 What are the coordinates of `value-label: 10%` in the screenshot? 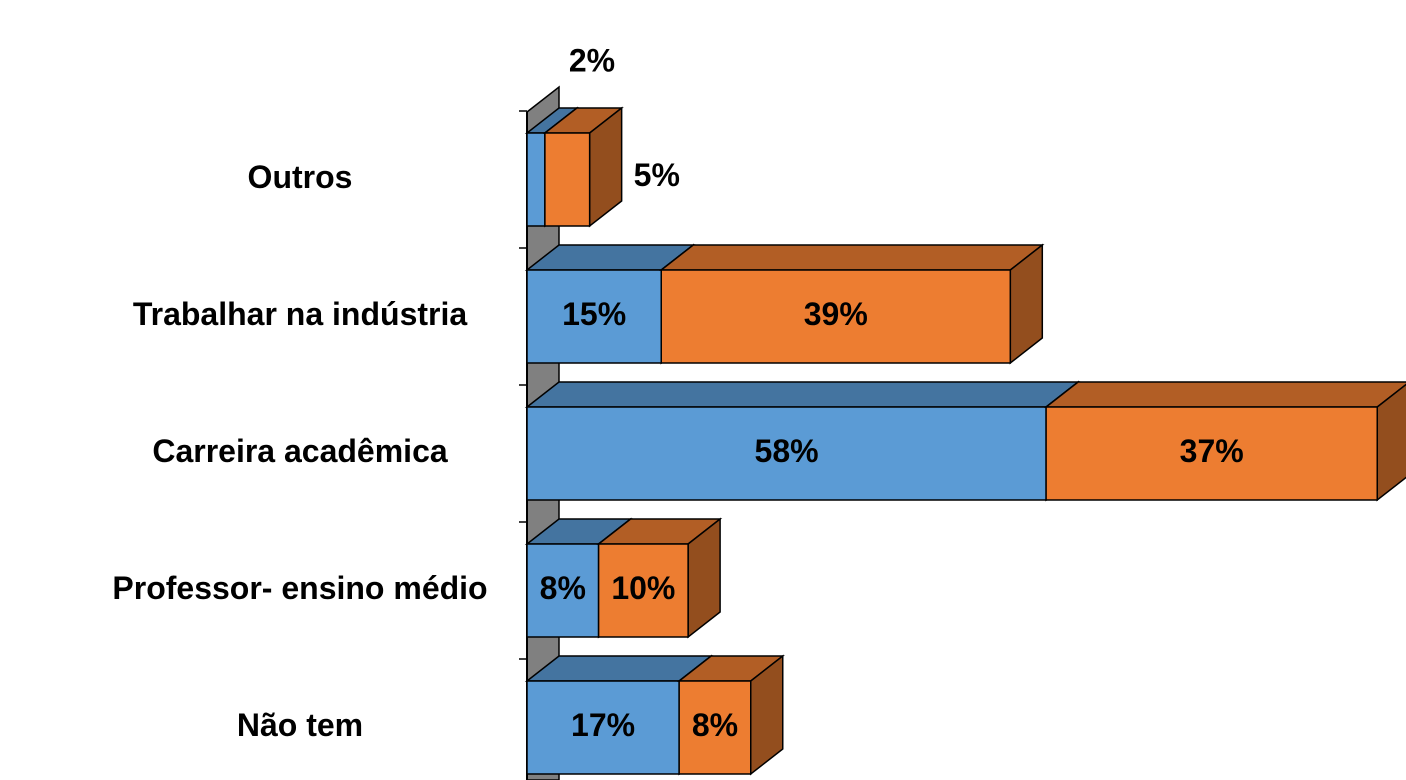 It's located at (643, 588).